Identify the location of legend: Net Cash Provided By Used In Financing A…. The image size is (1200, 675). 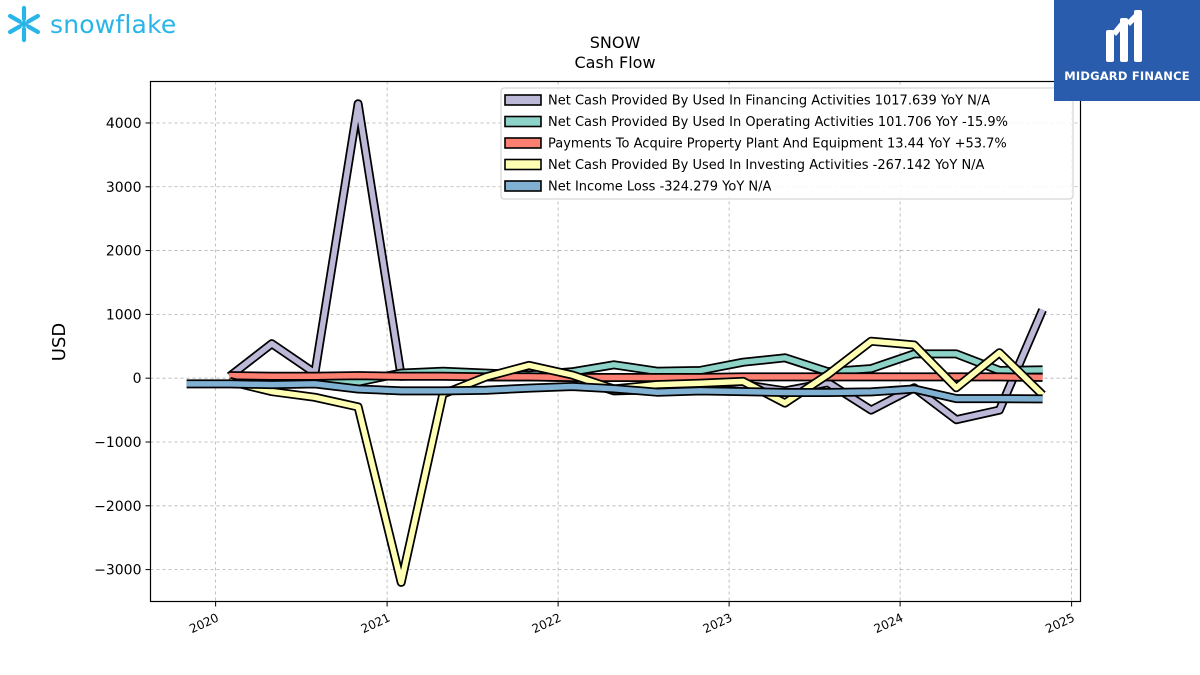
(787, 143).